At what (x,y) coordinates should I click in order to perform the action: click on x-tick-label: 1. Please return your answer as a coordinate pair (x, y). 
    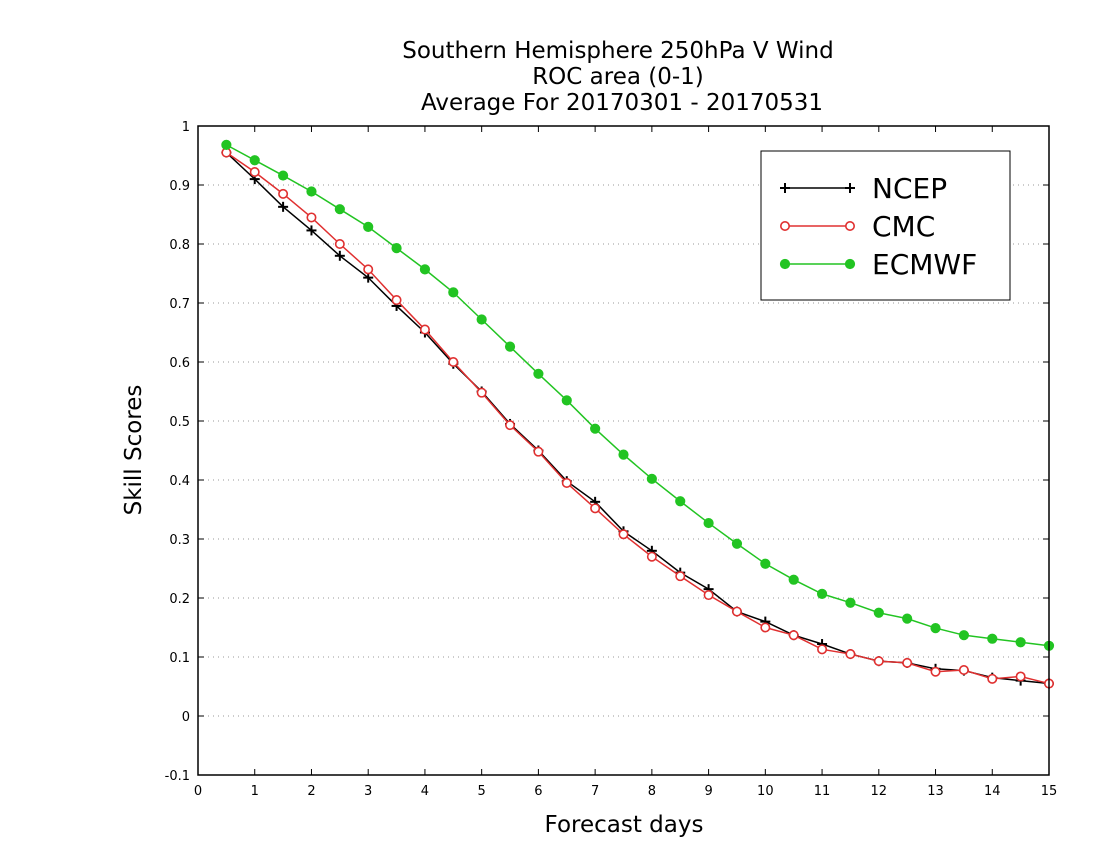
    Looking at the image, I should click on (255, 791).